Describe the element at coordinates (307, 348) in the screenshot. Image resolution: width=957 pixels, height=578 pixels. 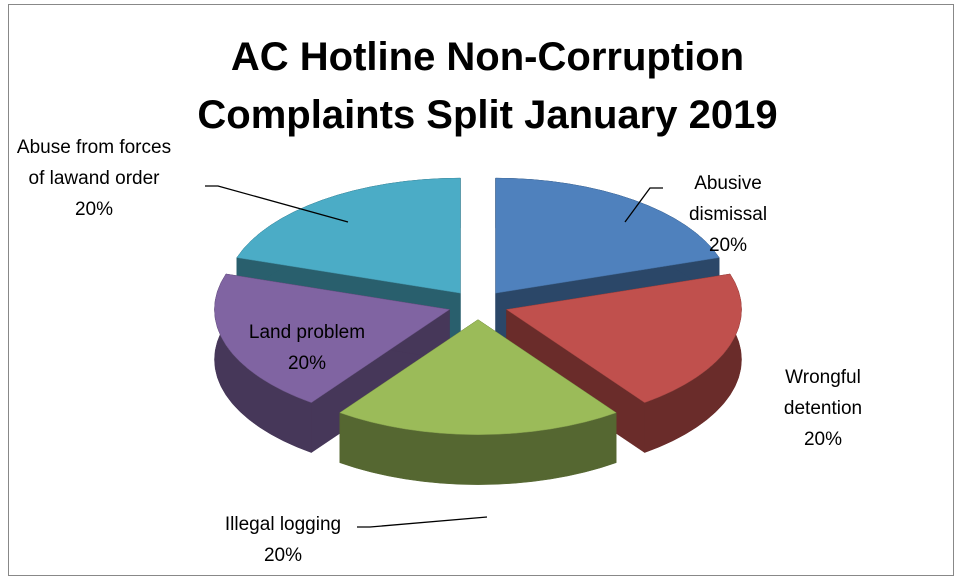
I see `data-label: Land problem 20%` at that location.